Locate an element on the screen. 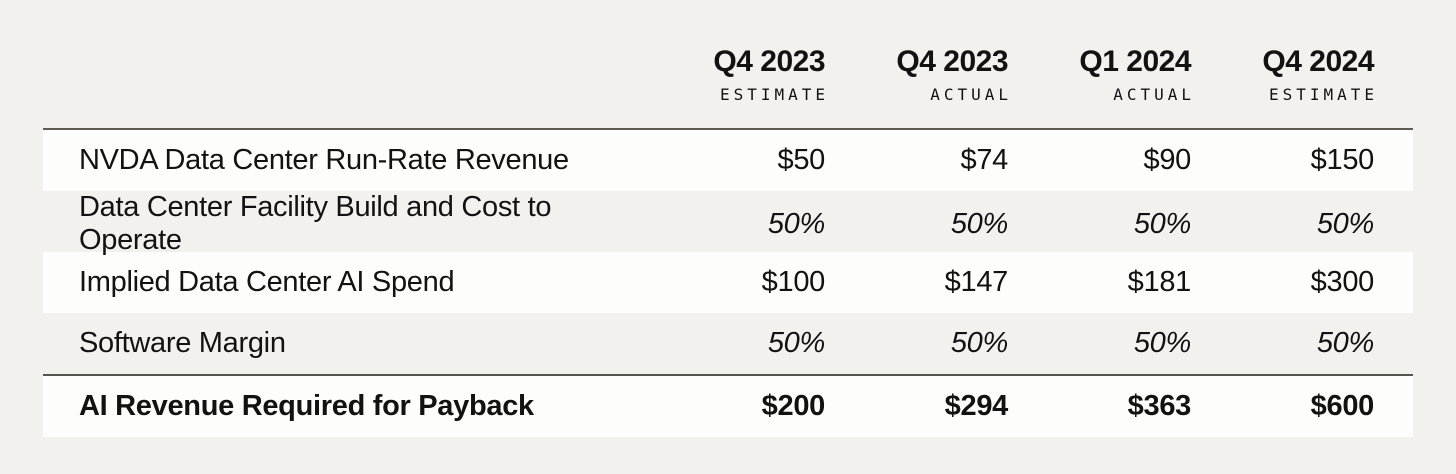 The image size is (1456, 474). value-cell: $74 is located at coordinates (984, 160).